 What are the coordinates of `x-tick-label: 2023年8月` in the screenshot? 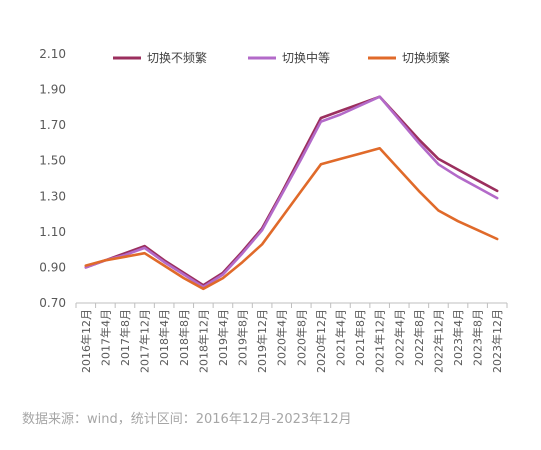 It's located at (478, 337).